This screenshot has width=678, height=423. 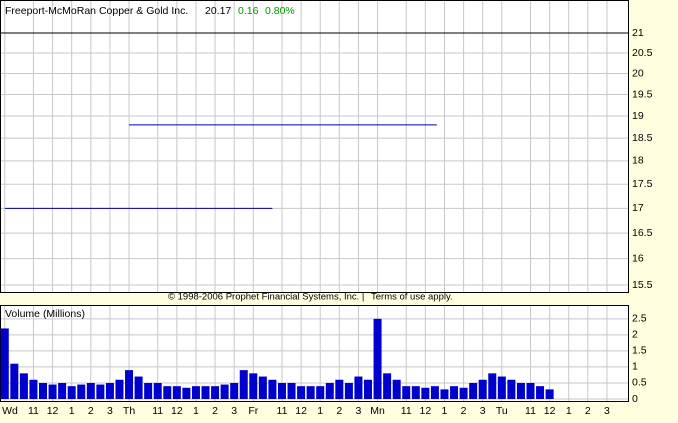 What do you see at coordinates (45, 314) in the screenshot?
I see `volume-title: Volume (Millions)` at bounding box center [45, 314].